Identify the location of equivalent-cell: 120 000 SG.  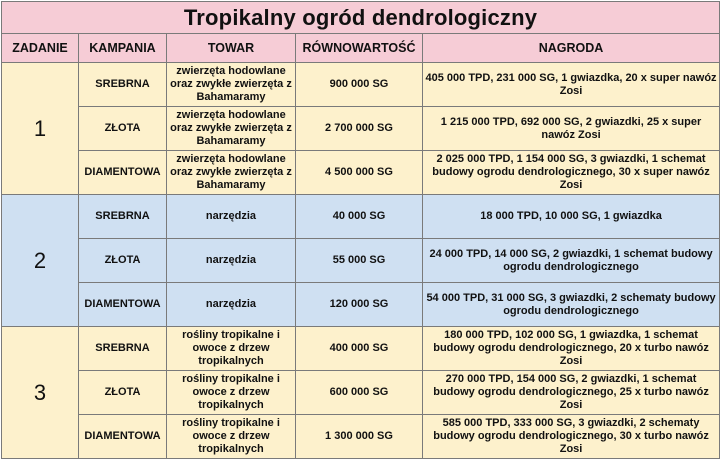
(359, 304).